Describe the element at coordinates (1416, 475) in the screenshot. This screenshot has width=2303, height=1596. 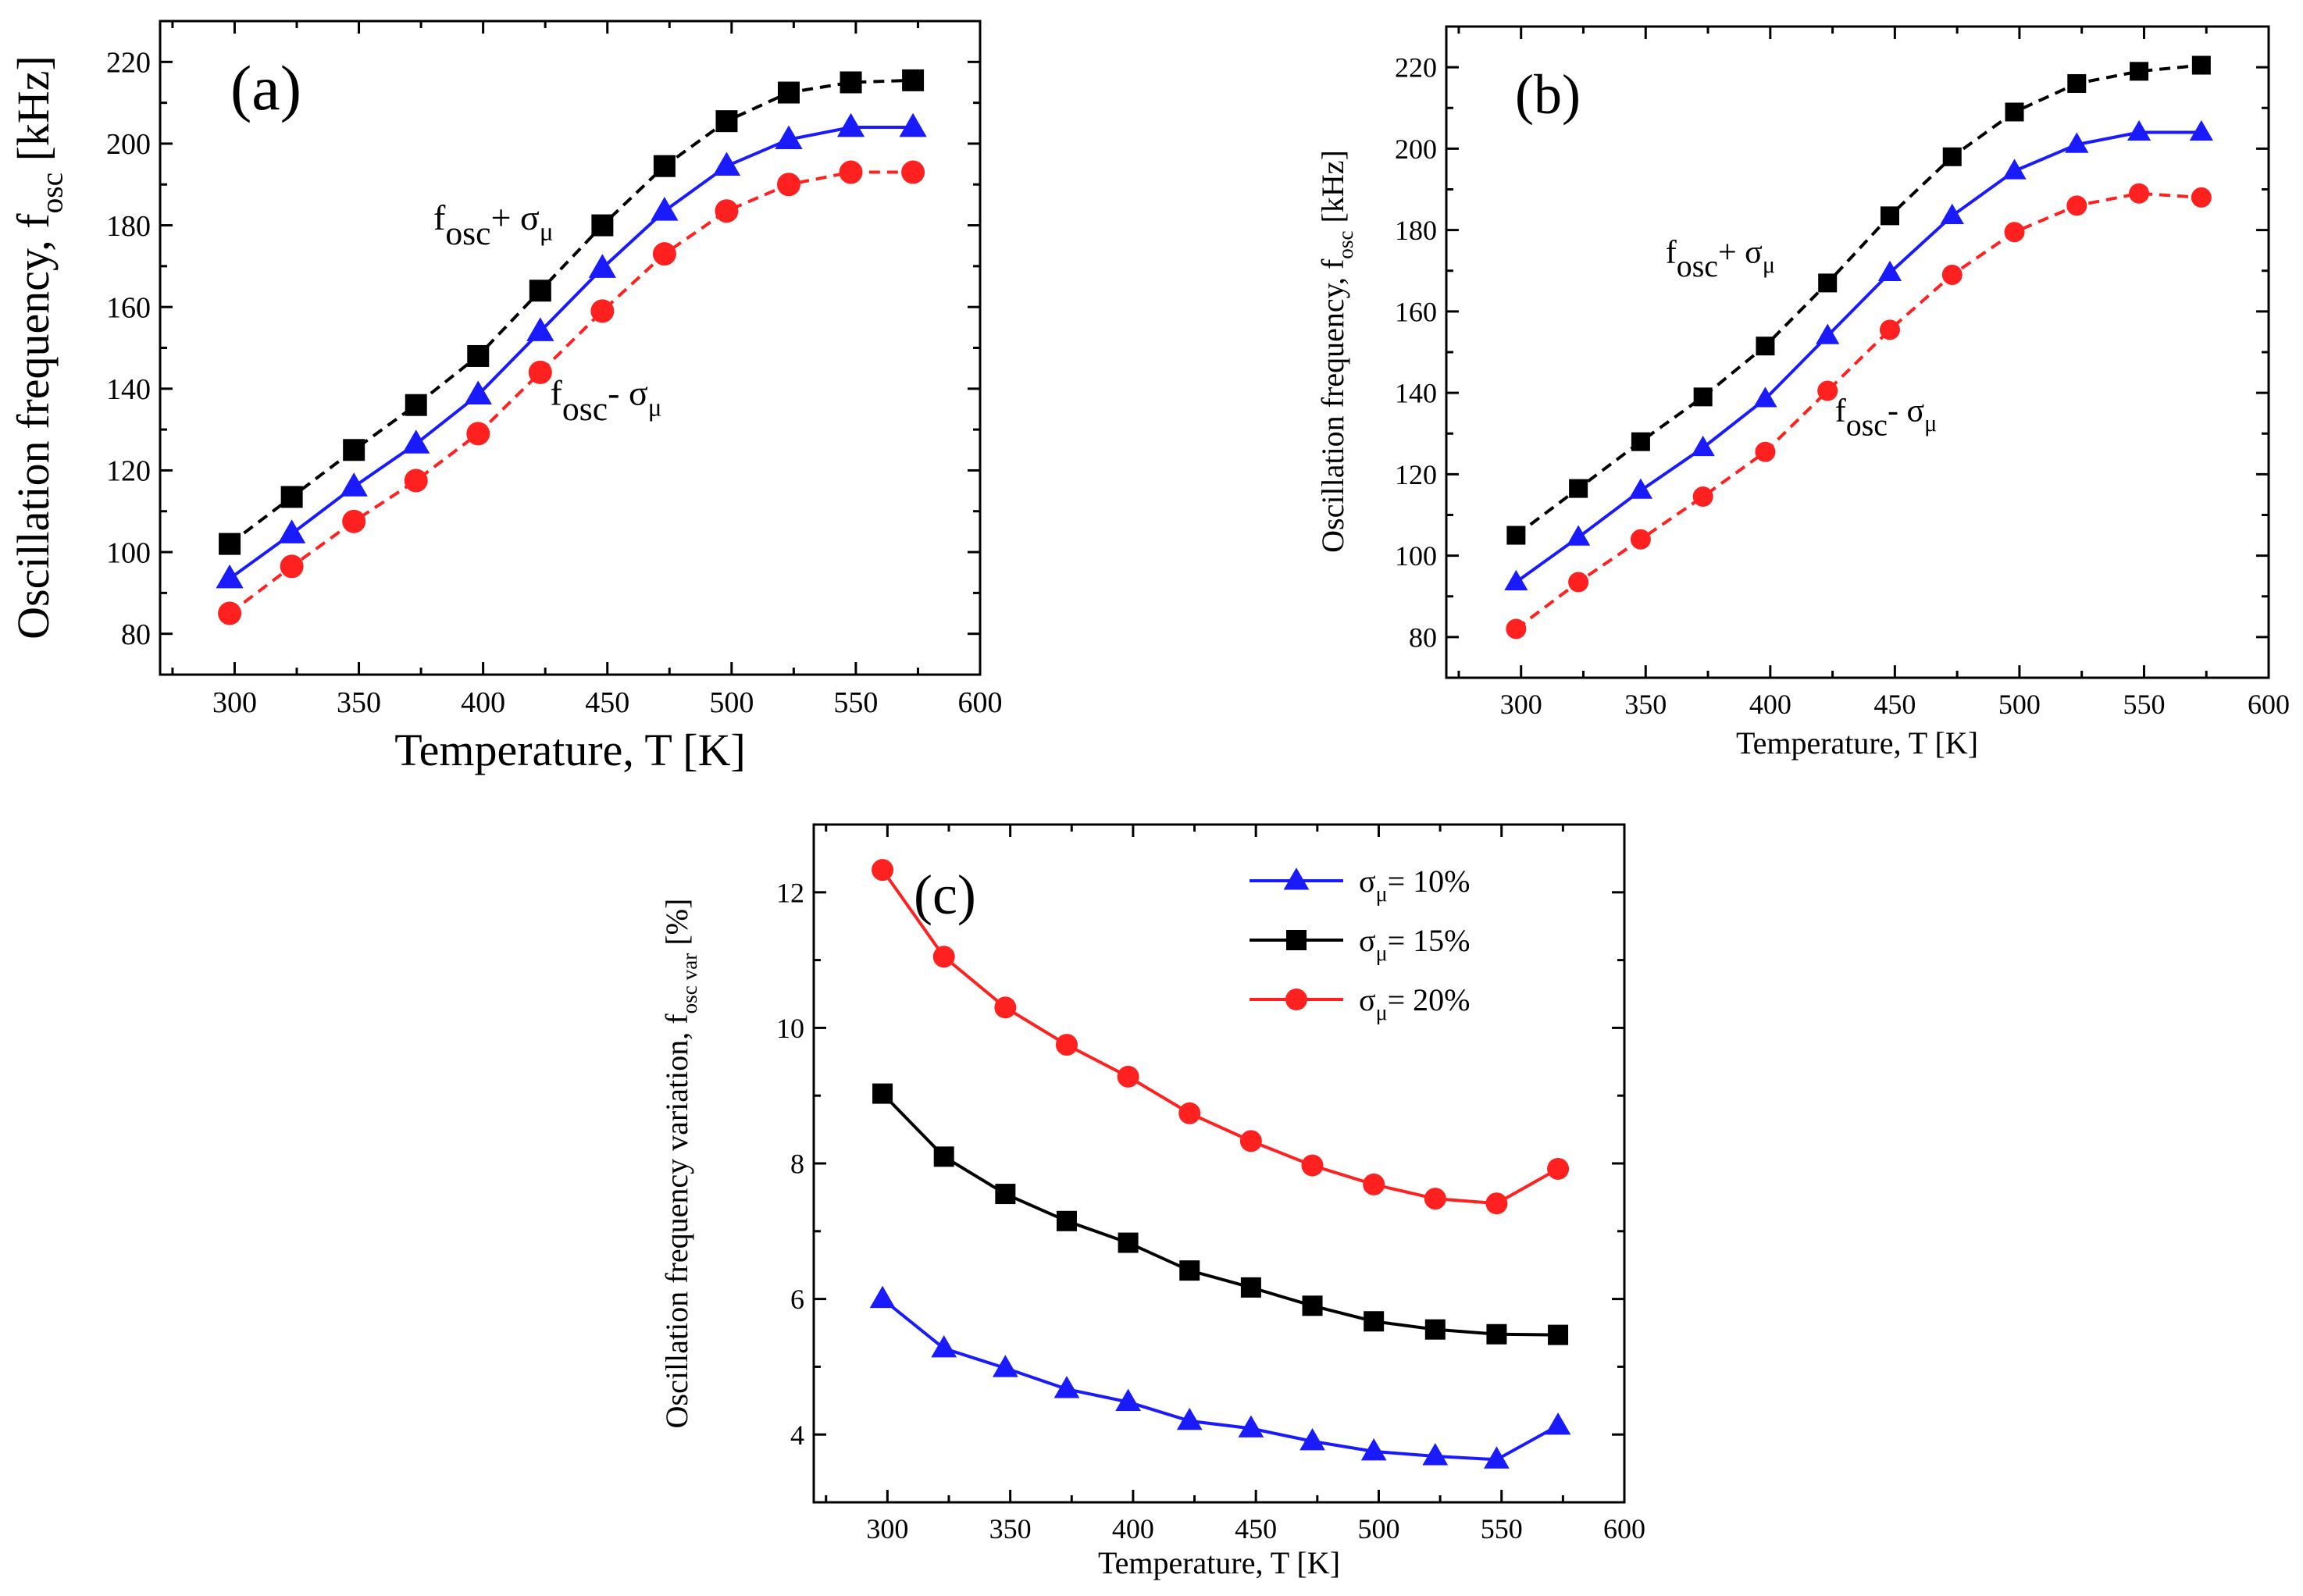
I see `y-tick-label: 120` at that location.